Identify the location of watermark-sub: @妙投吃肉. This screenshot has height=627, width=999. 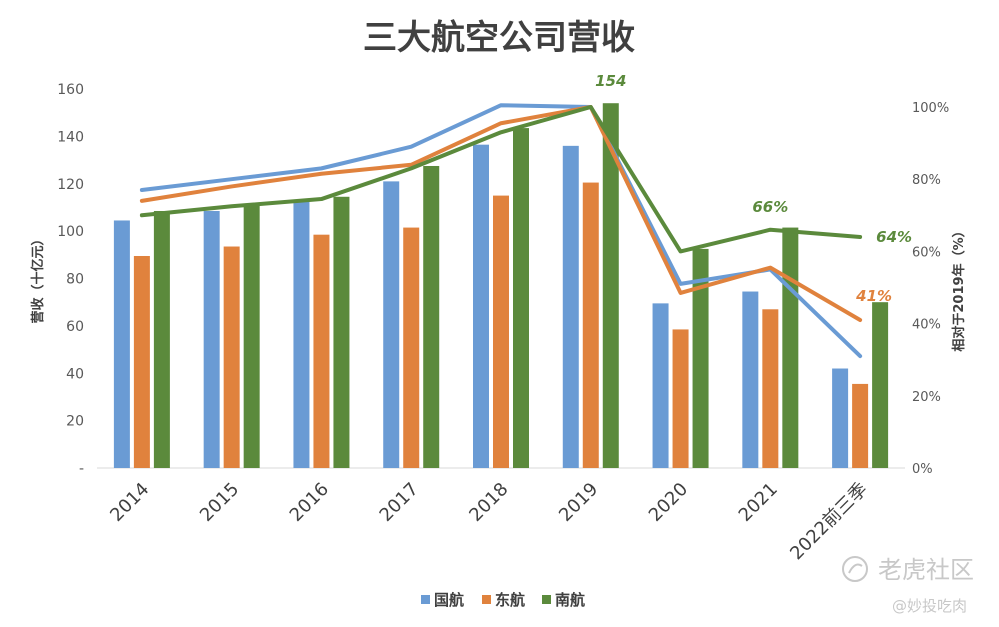
(929, 606).